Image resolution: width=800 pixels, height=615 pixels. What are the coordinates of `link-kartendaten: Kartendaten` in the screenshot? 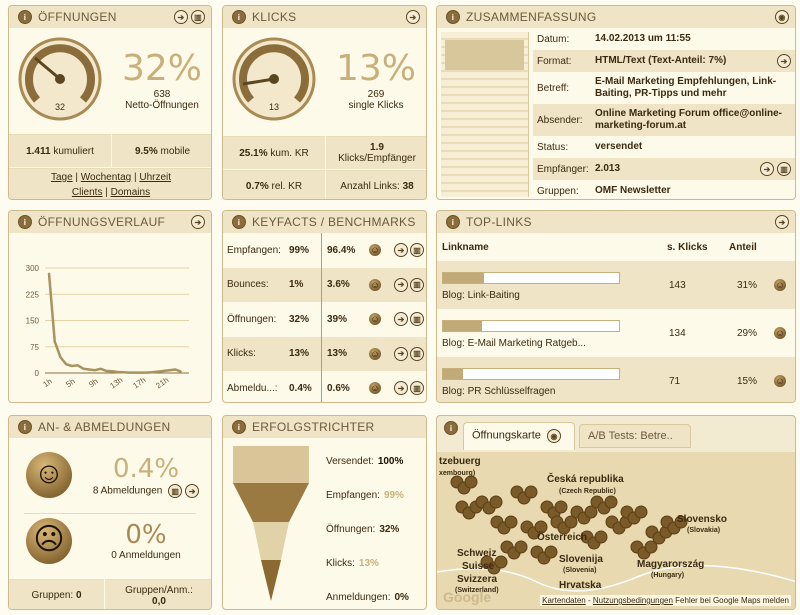 It's located at (564, 600).